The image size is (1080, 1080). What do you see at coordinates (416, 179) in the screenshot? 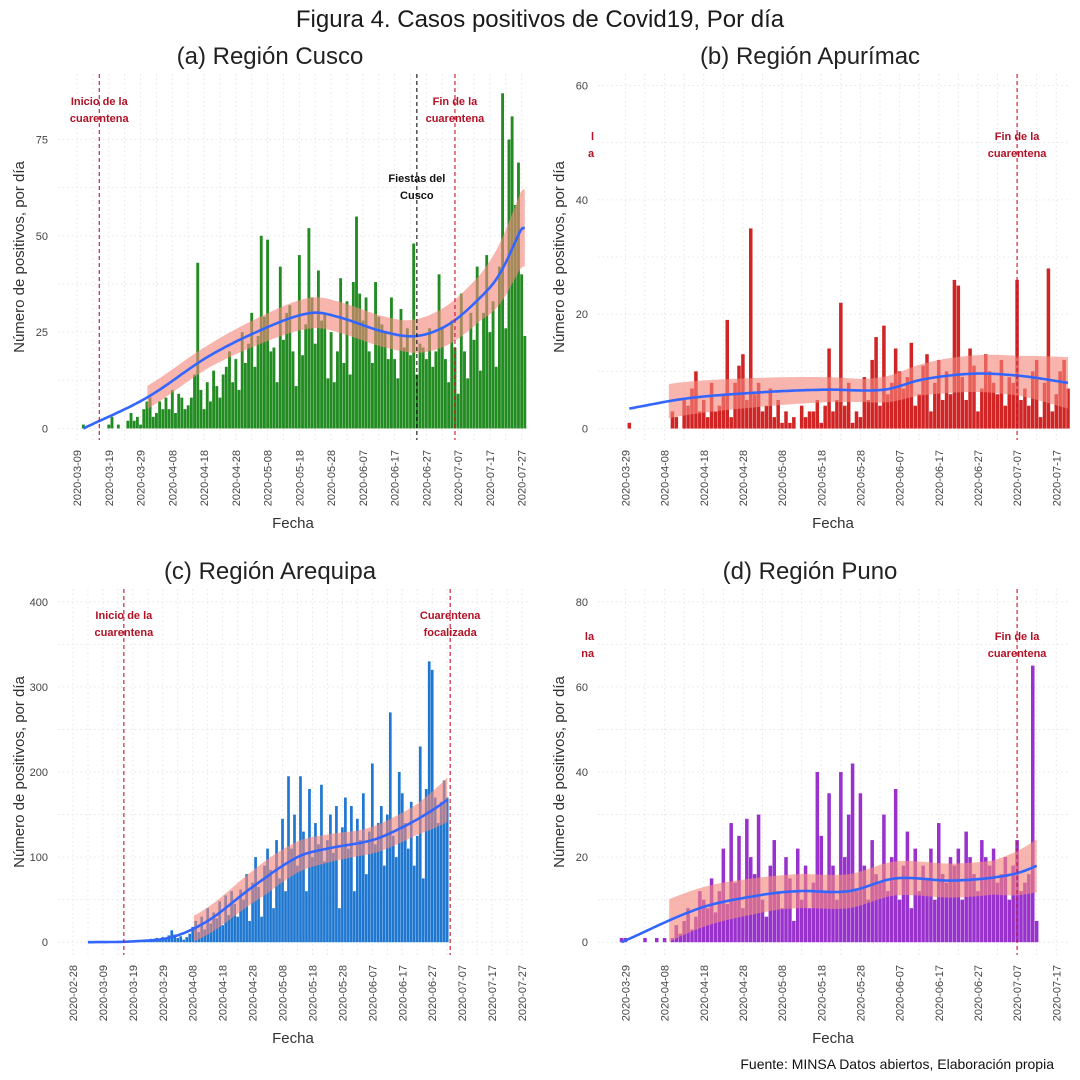
I see `annotation-line: Fiestas del` at bounding box center [416, 179].